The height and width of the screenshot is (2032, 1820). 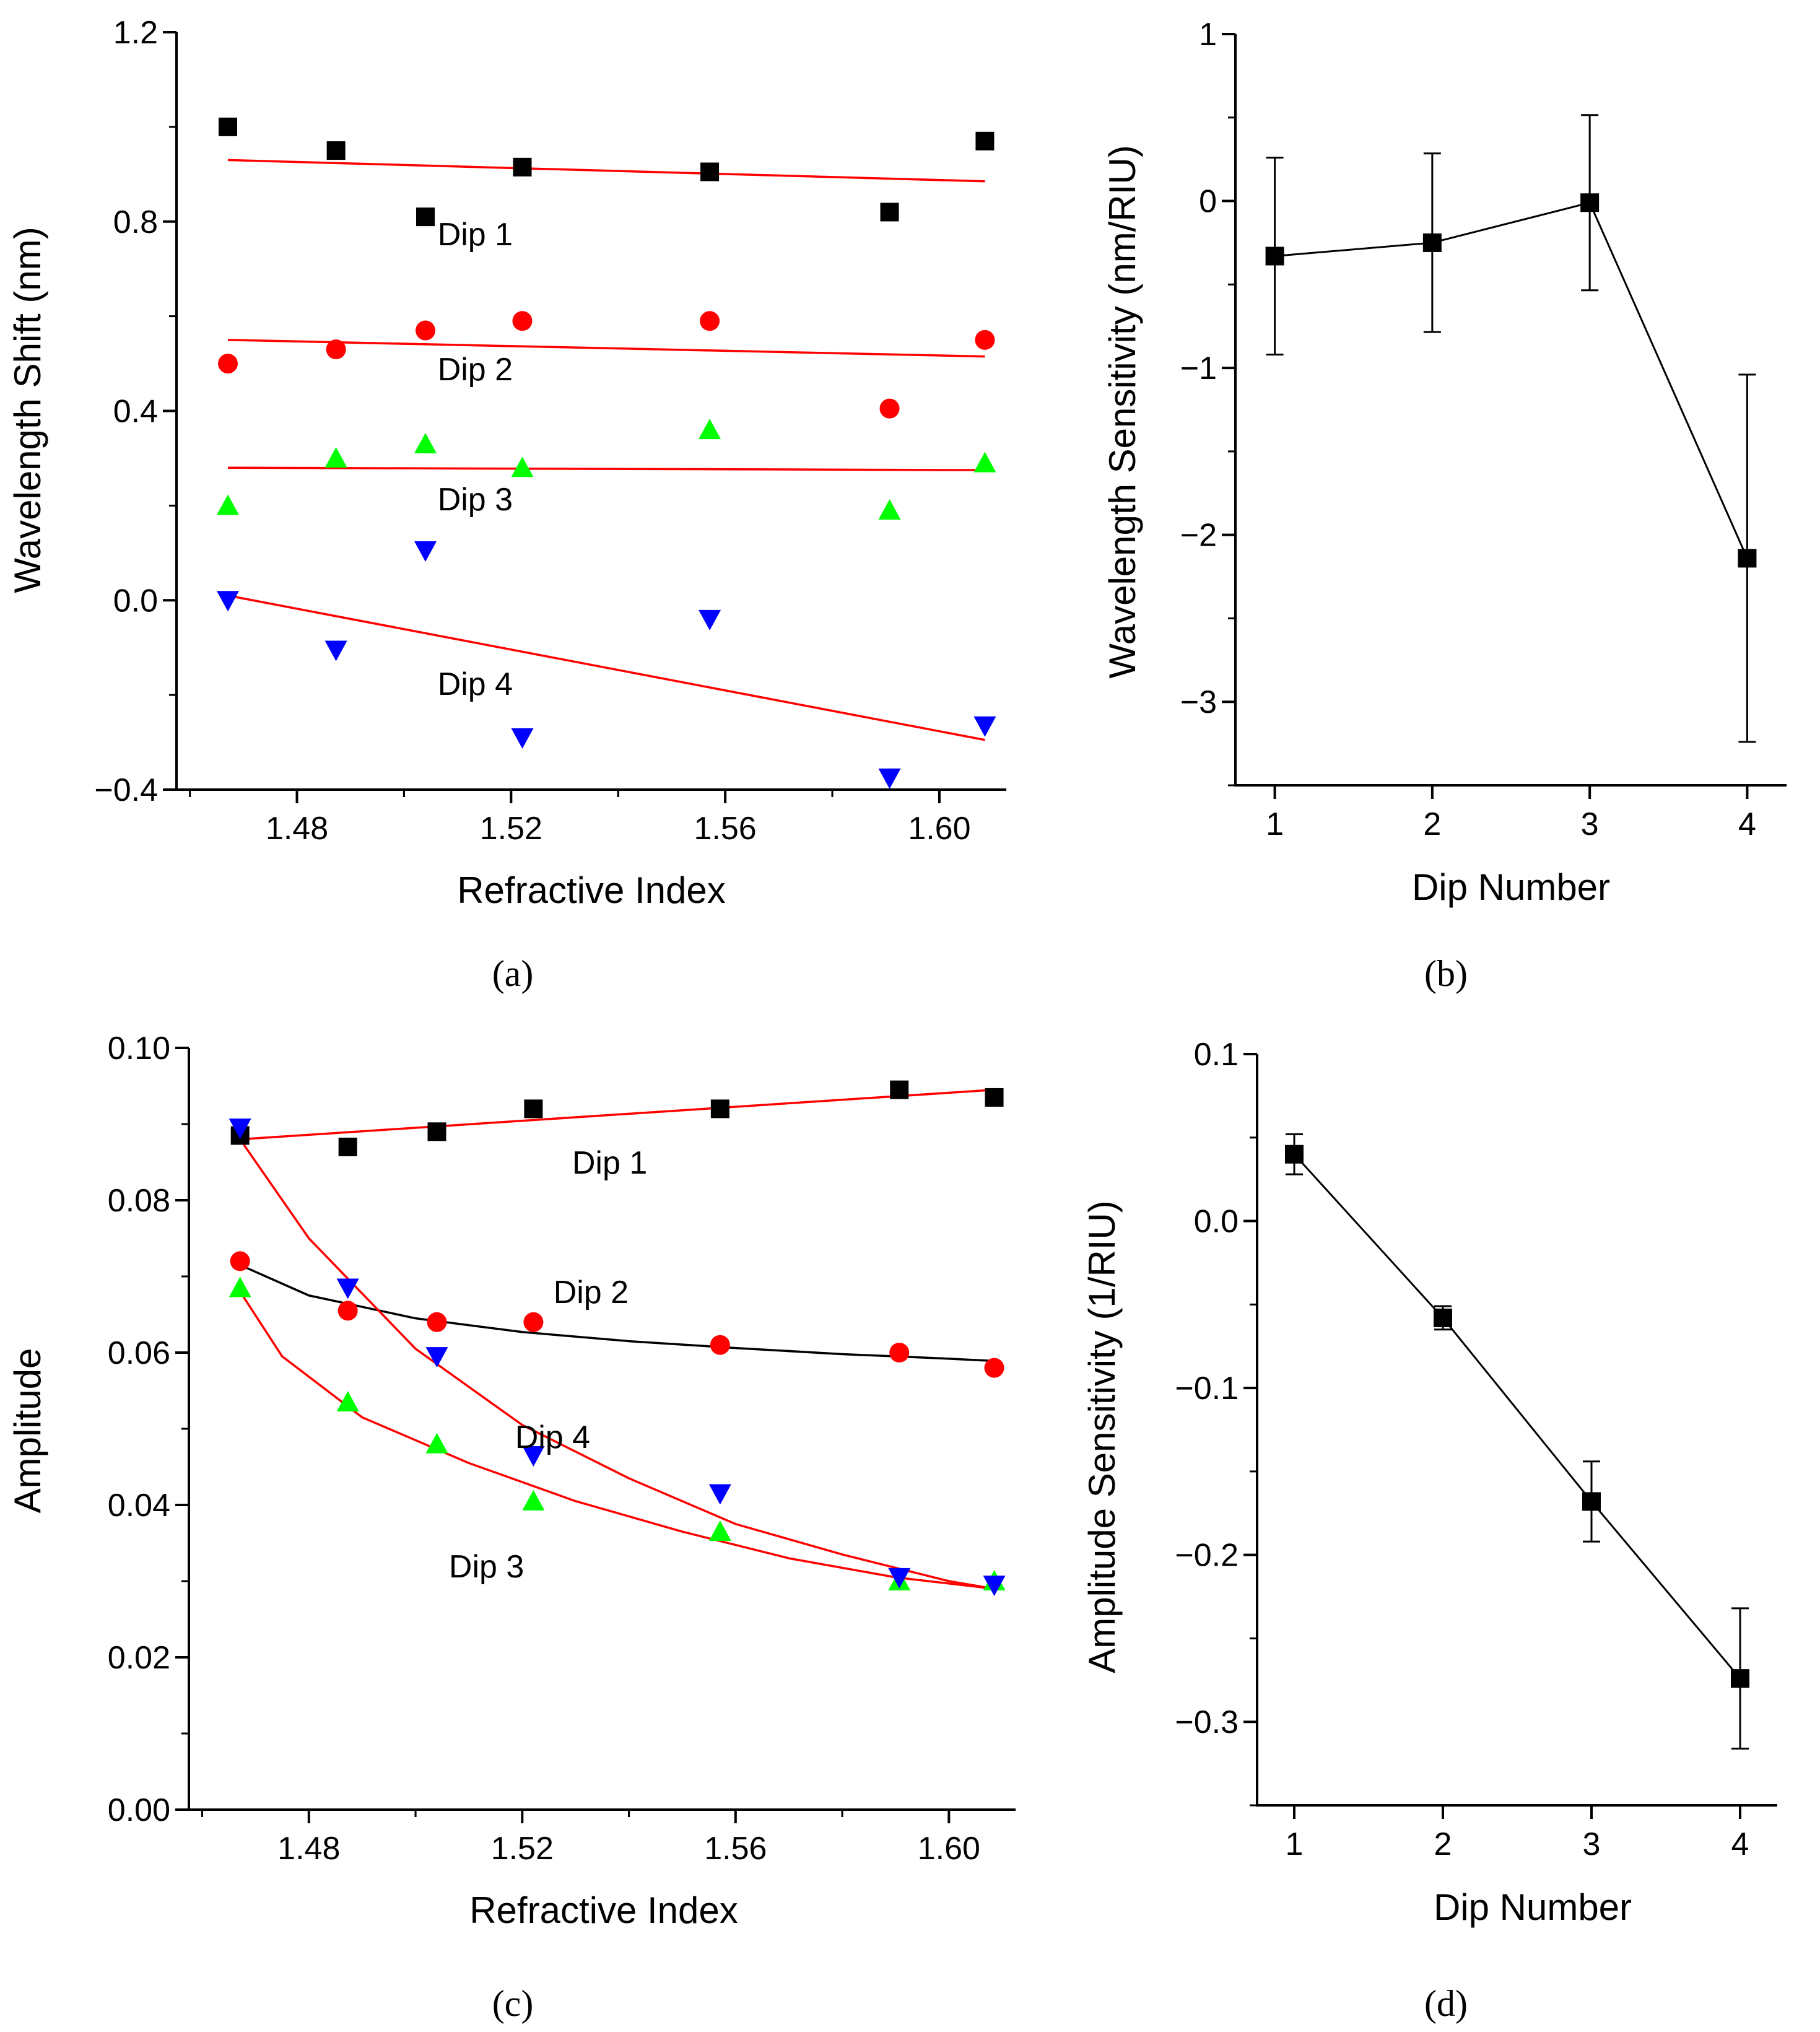 I want to click on y-tick-label-c: 0.04, so click(x=139, y=1506).